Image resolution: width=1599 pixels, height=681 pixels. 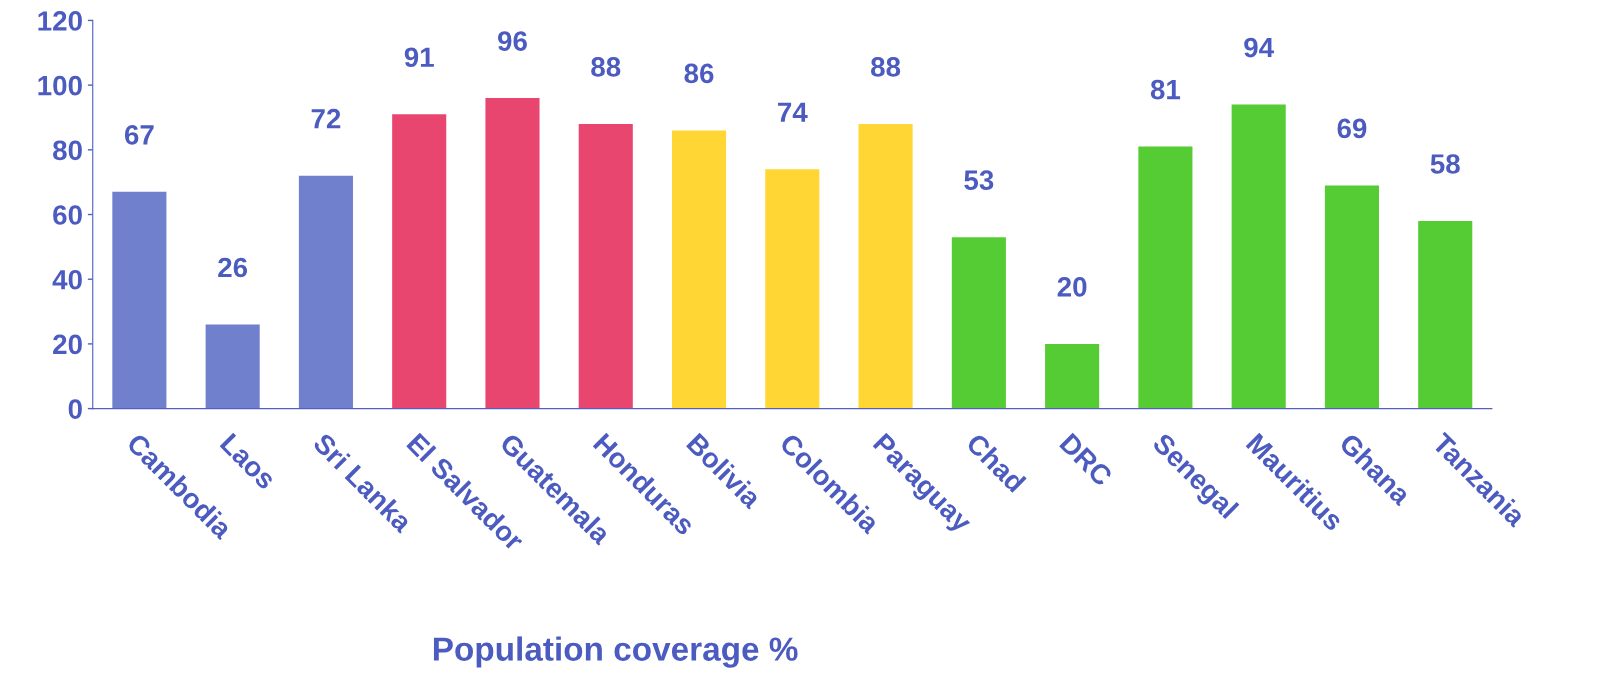 I want to click on data-label: 81, so click(x=1165, y=89).